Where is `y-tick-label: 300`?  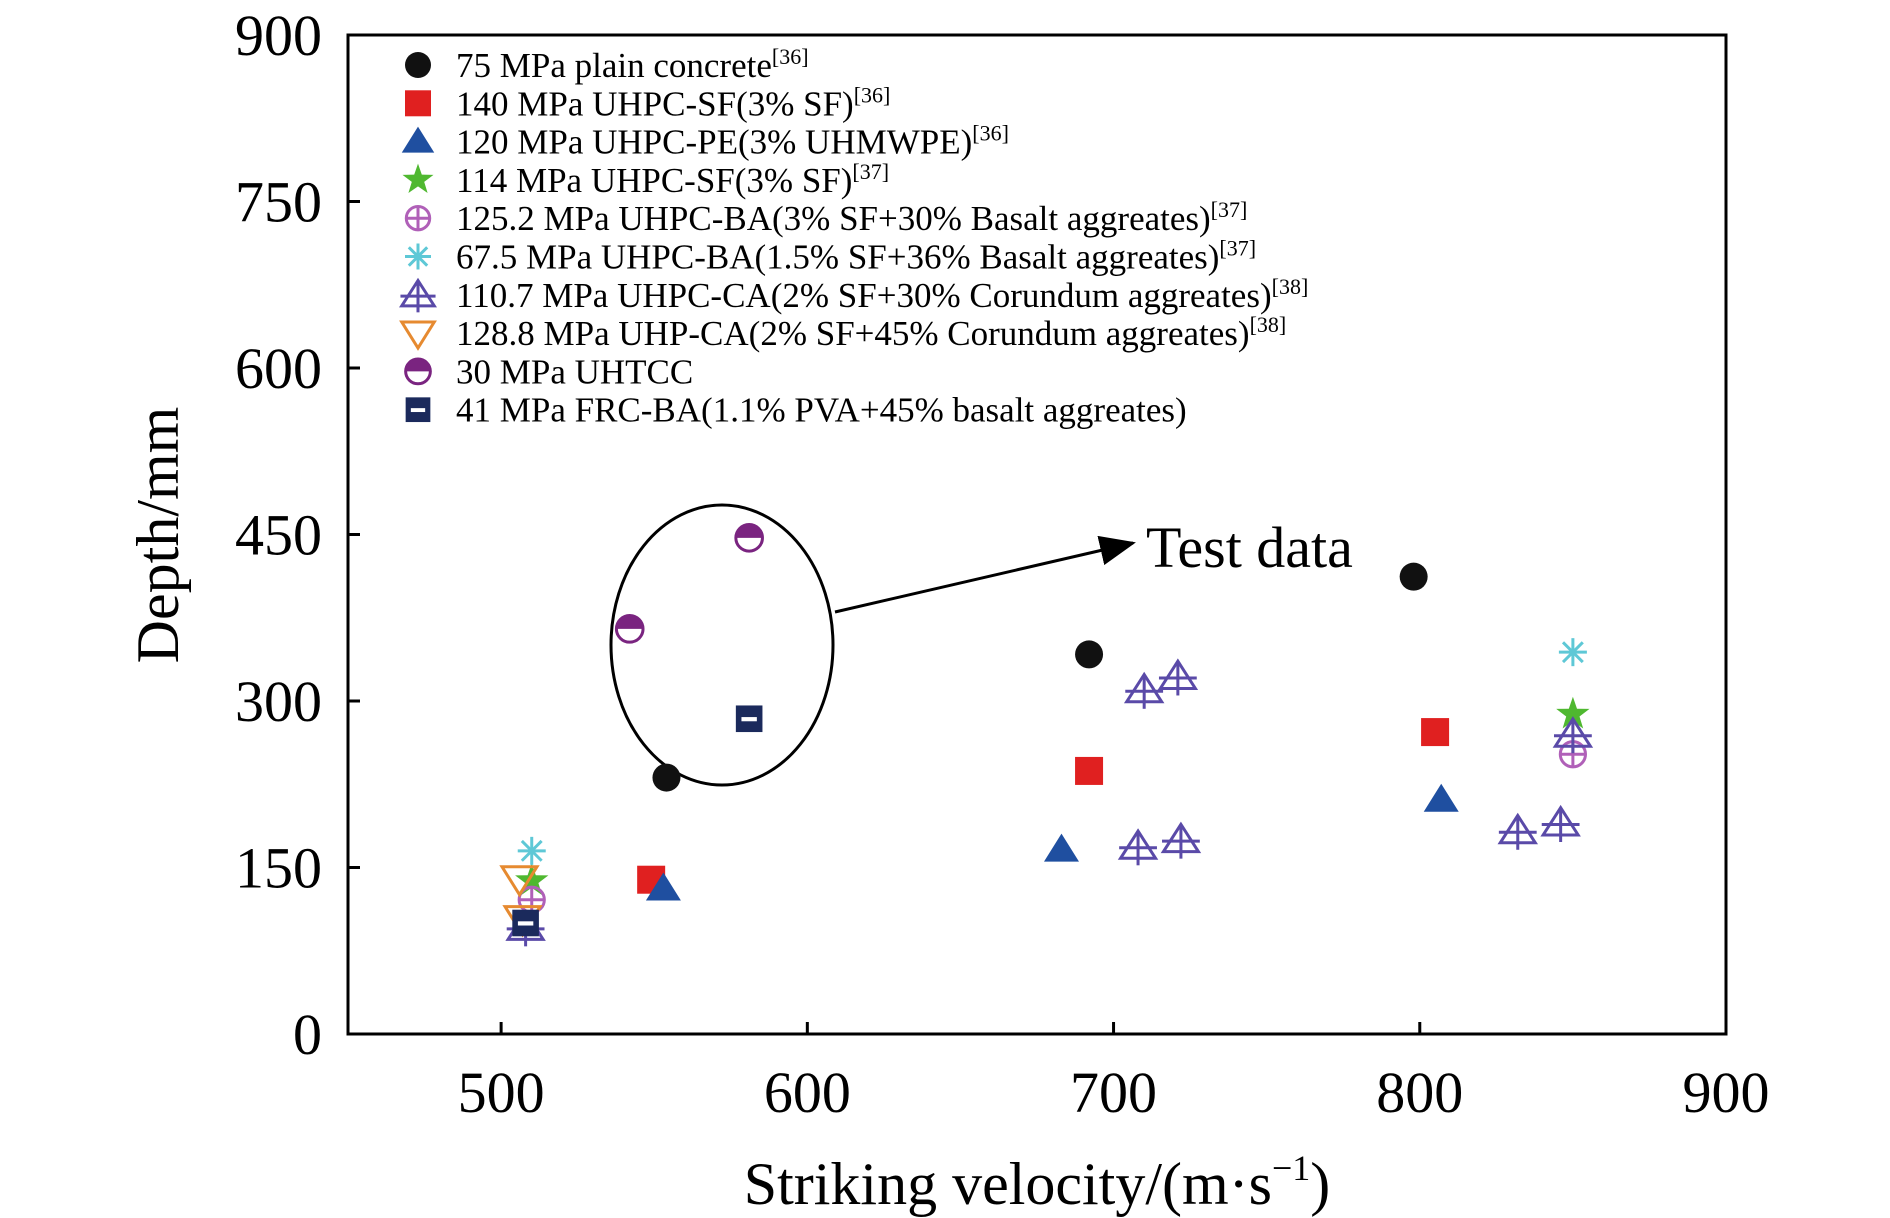
y-tick-label: 300 is located at coordinates (278, 701).